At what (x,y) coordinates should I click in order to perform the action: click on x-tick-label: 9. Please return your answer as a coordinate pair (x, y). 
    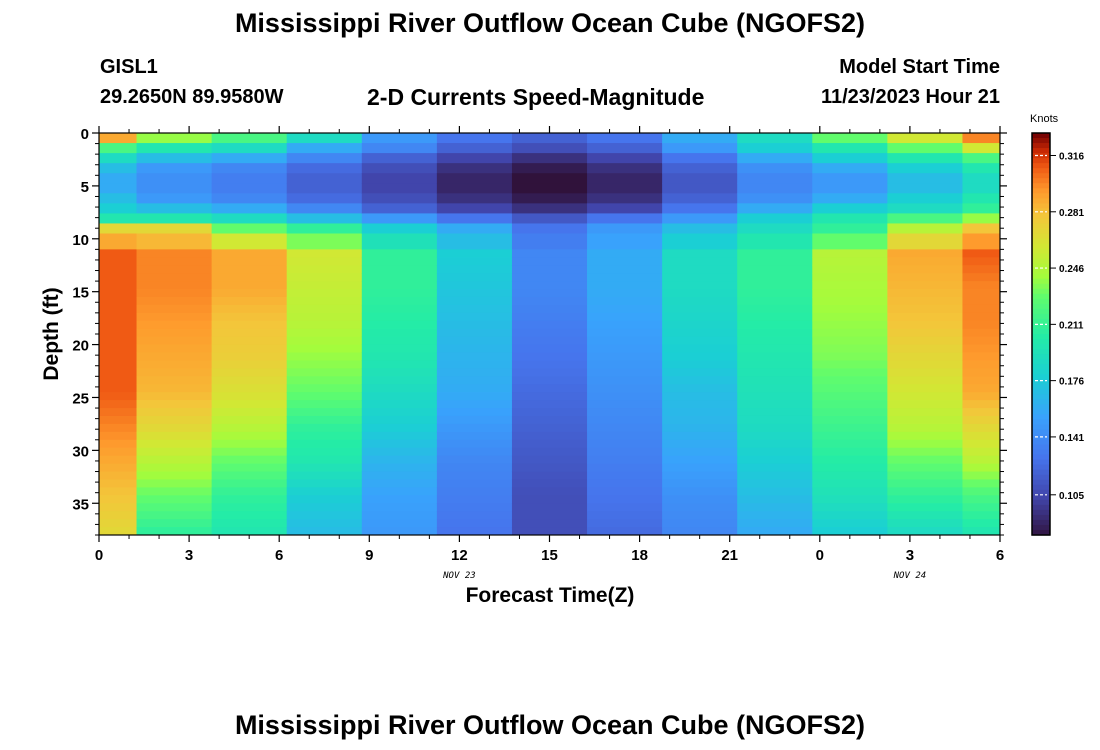
    Looking at the image, I should click on (369, 555).